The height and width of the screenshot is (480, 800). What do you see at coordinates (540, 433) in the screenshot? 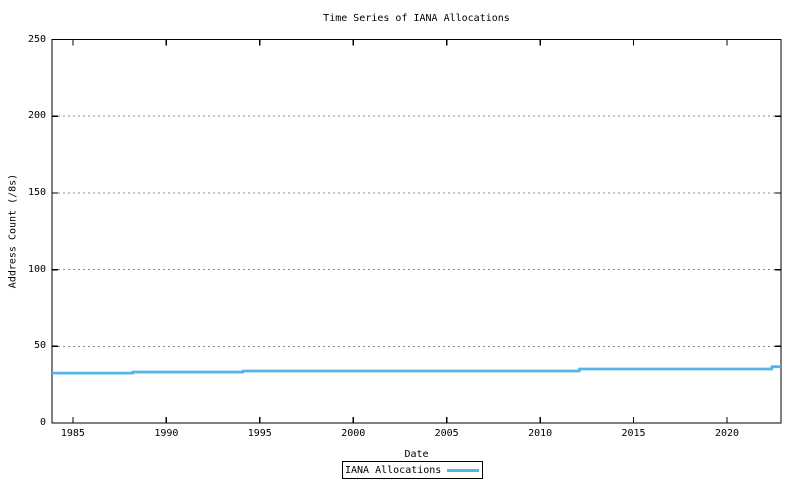
I see `x-tick-label: 2010` at bounding box center [540, 433].